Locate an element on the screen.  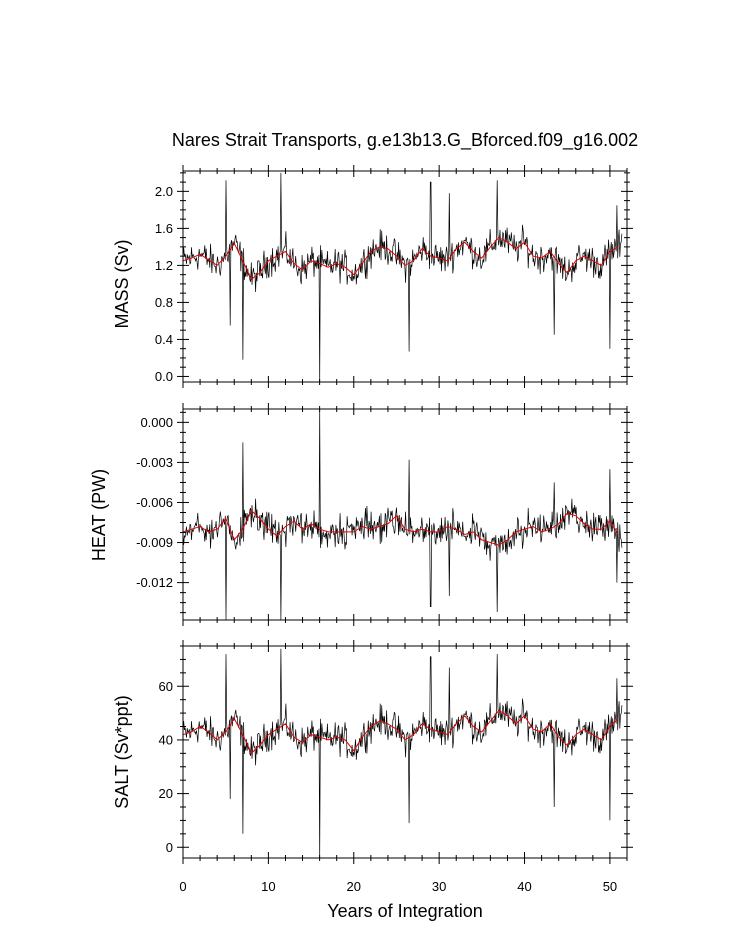
salt-y-tick-label: 0 is located at coordinates (169, 847).